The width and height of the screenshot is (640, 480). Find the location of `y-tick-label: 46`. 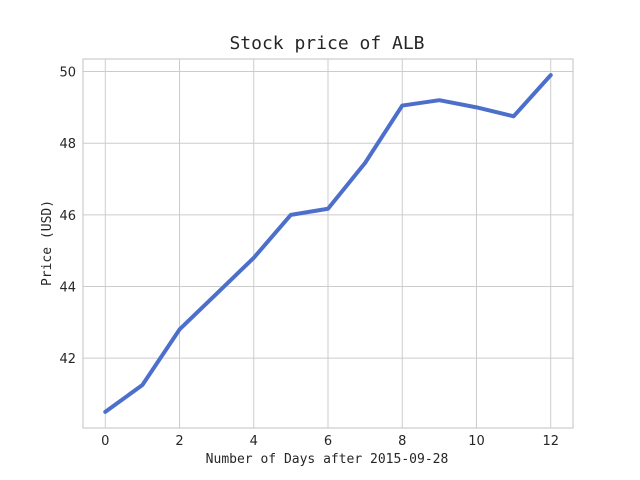

y-tick-label: 46 is located at coordinates (67, 216).